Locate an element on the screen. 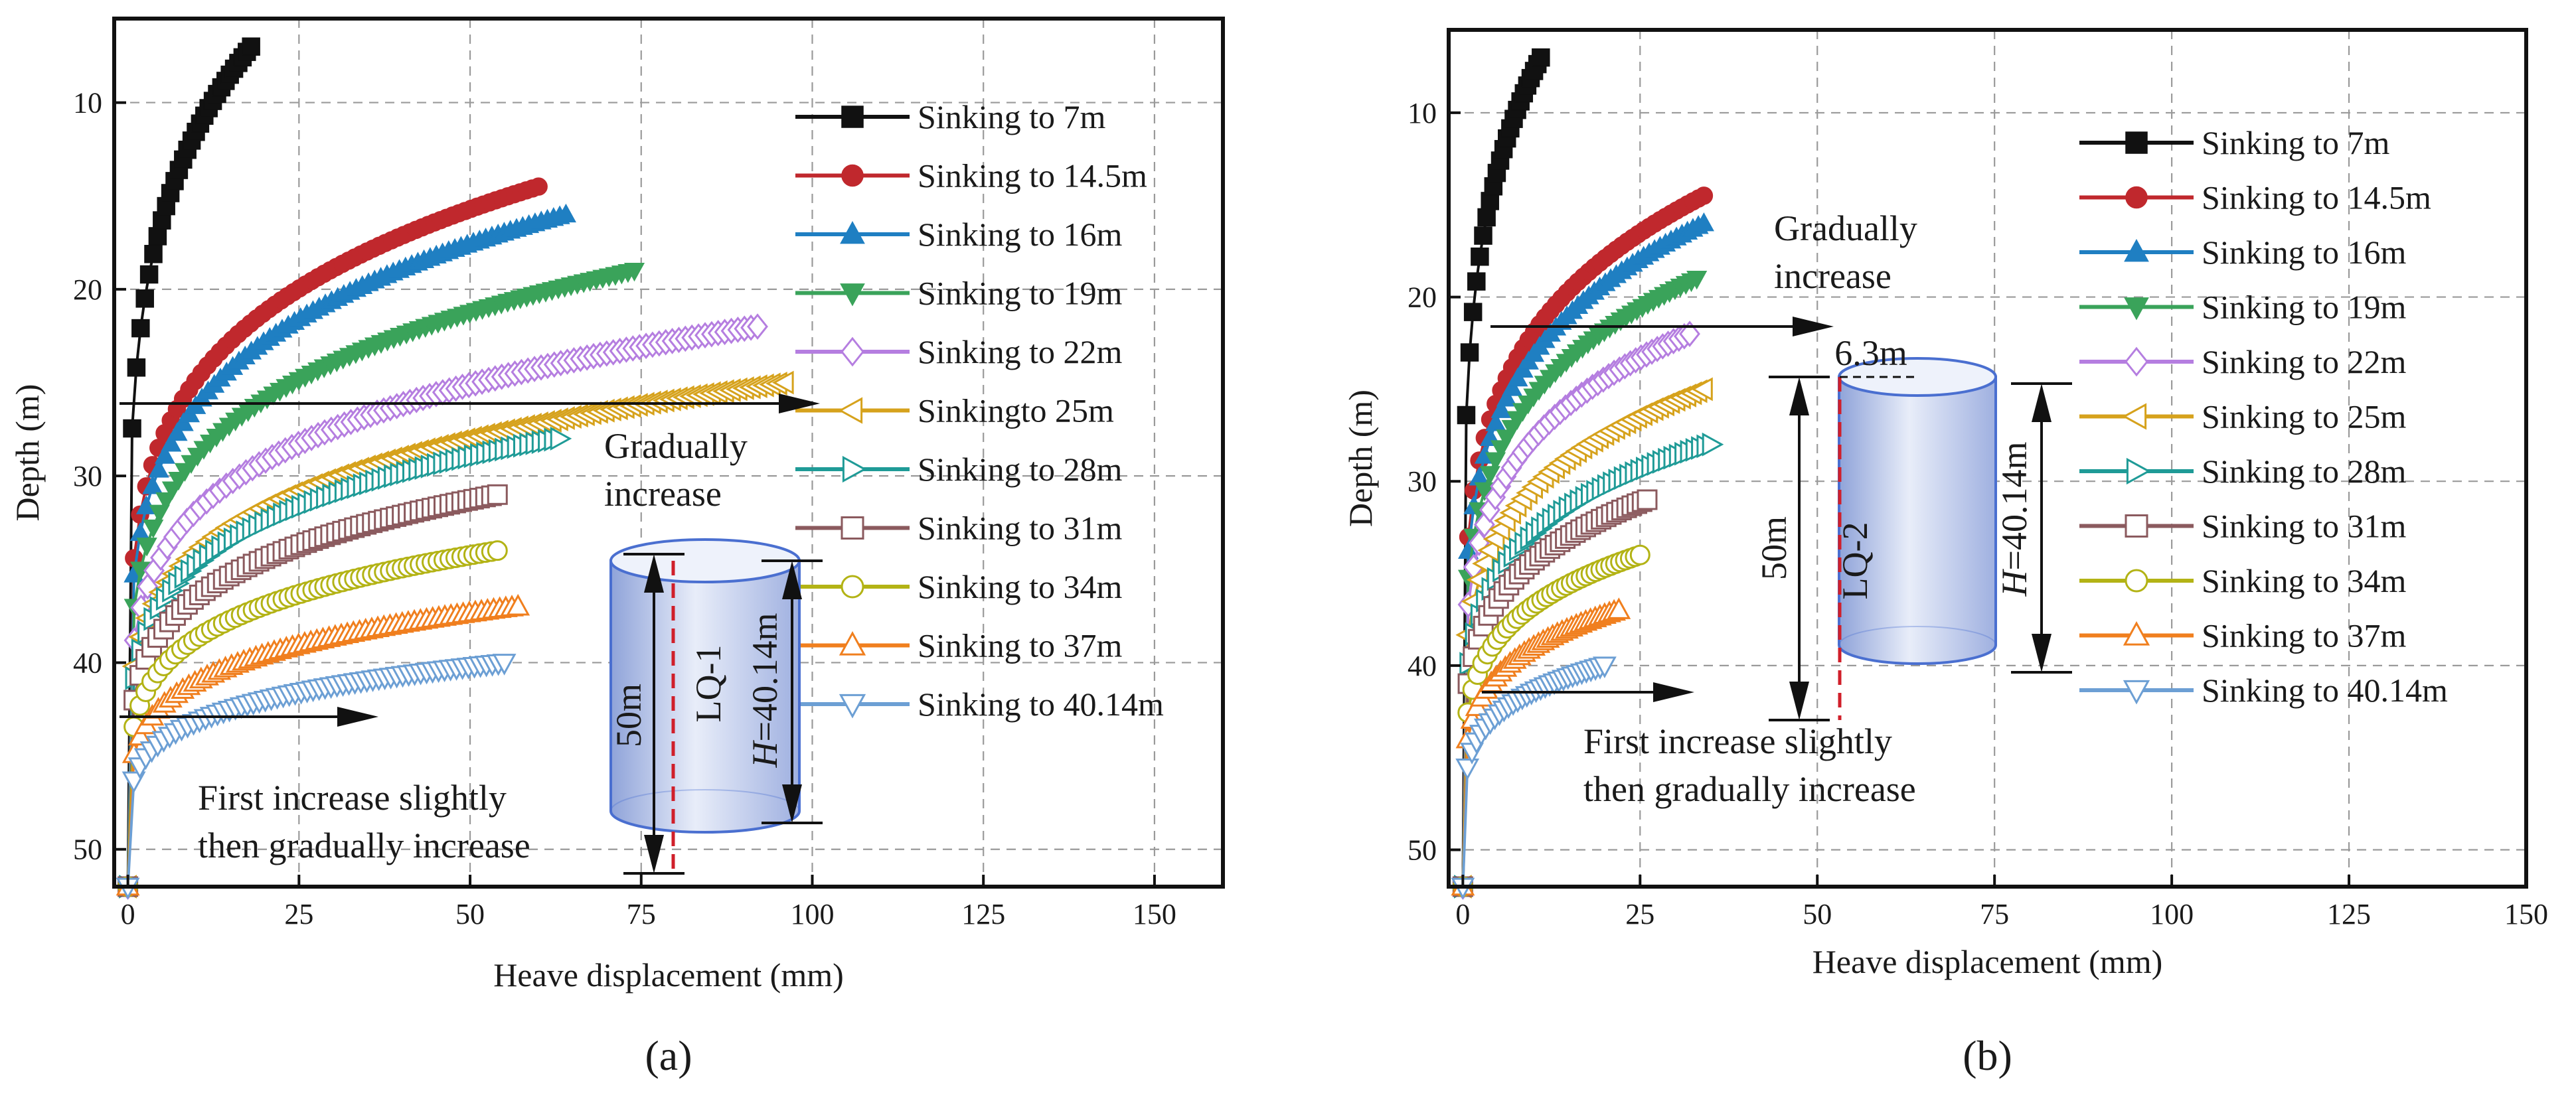  pile-cylinder-back-edge is located at coordinates (1917, 636).